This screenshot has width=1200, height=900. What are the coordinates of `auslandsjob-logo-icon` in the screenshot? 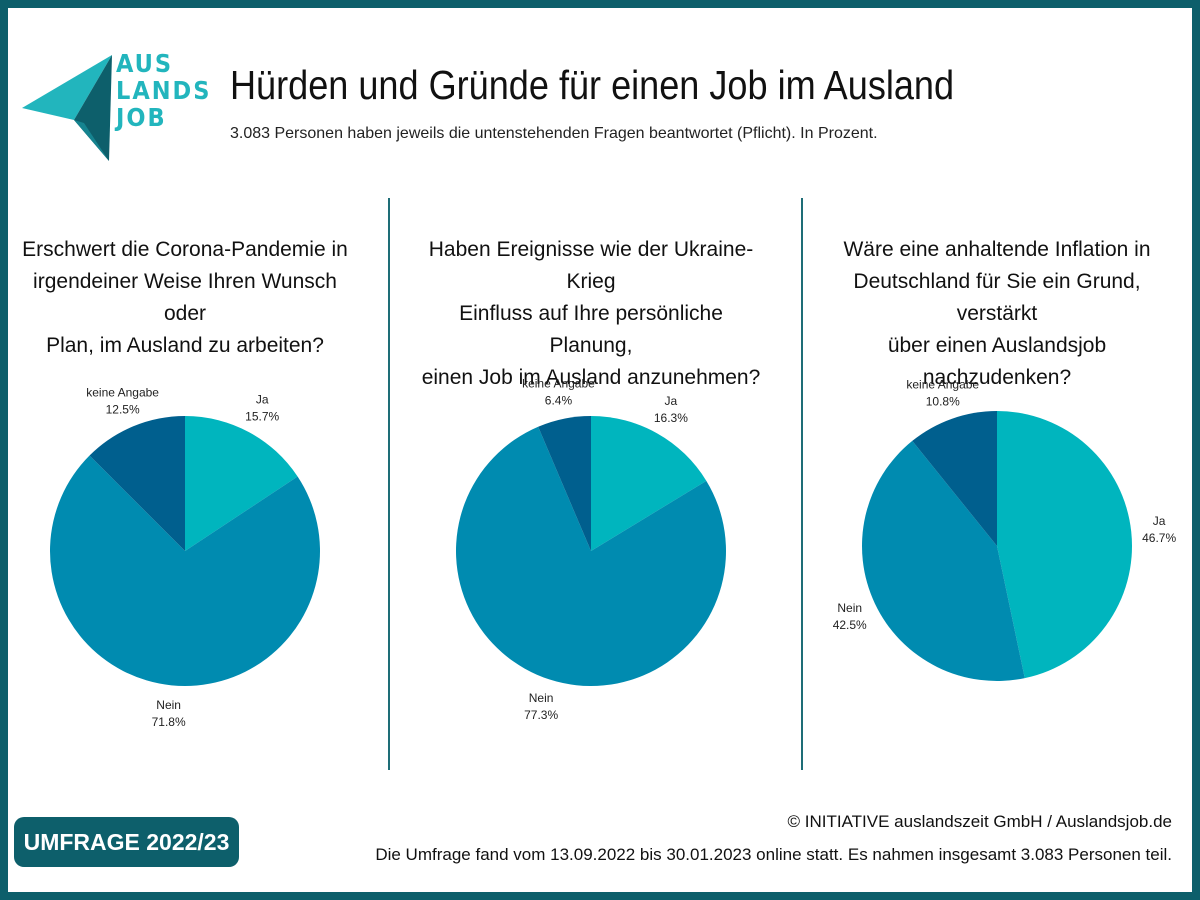 It's located at (67, 108).